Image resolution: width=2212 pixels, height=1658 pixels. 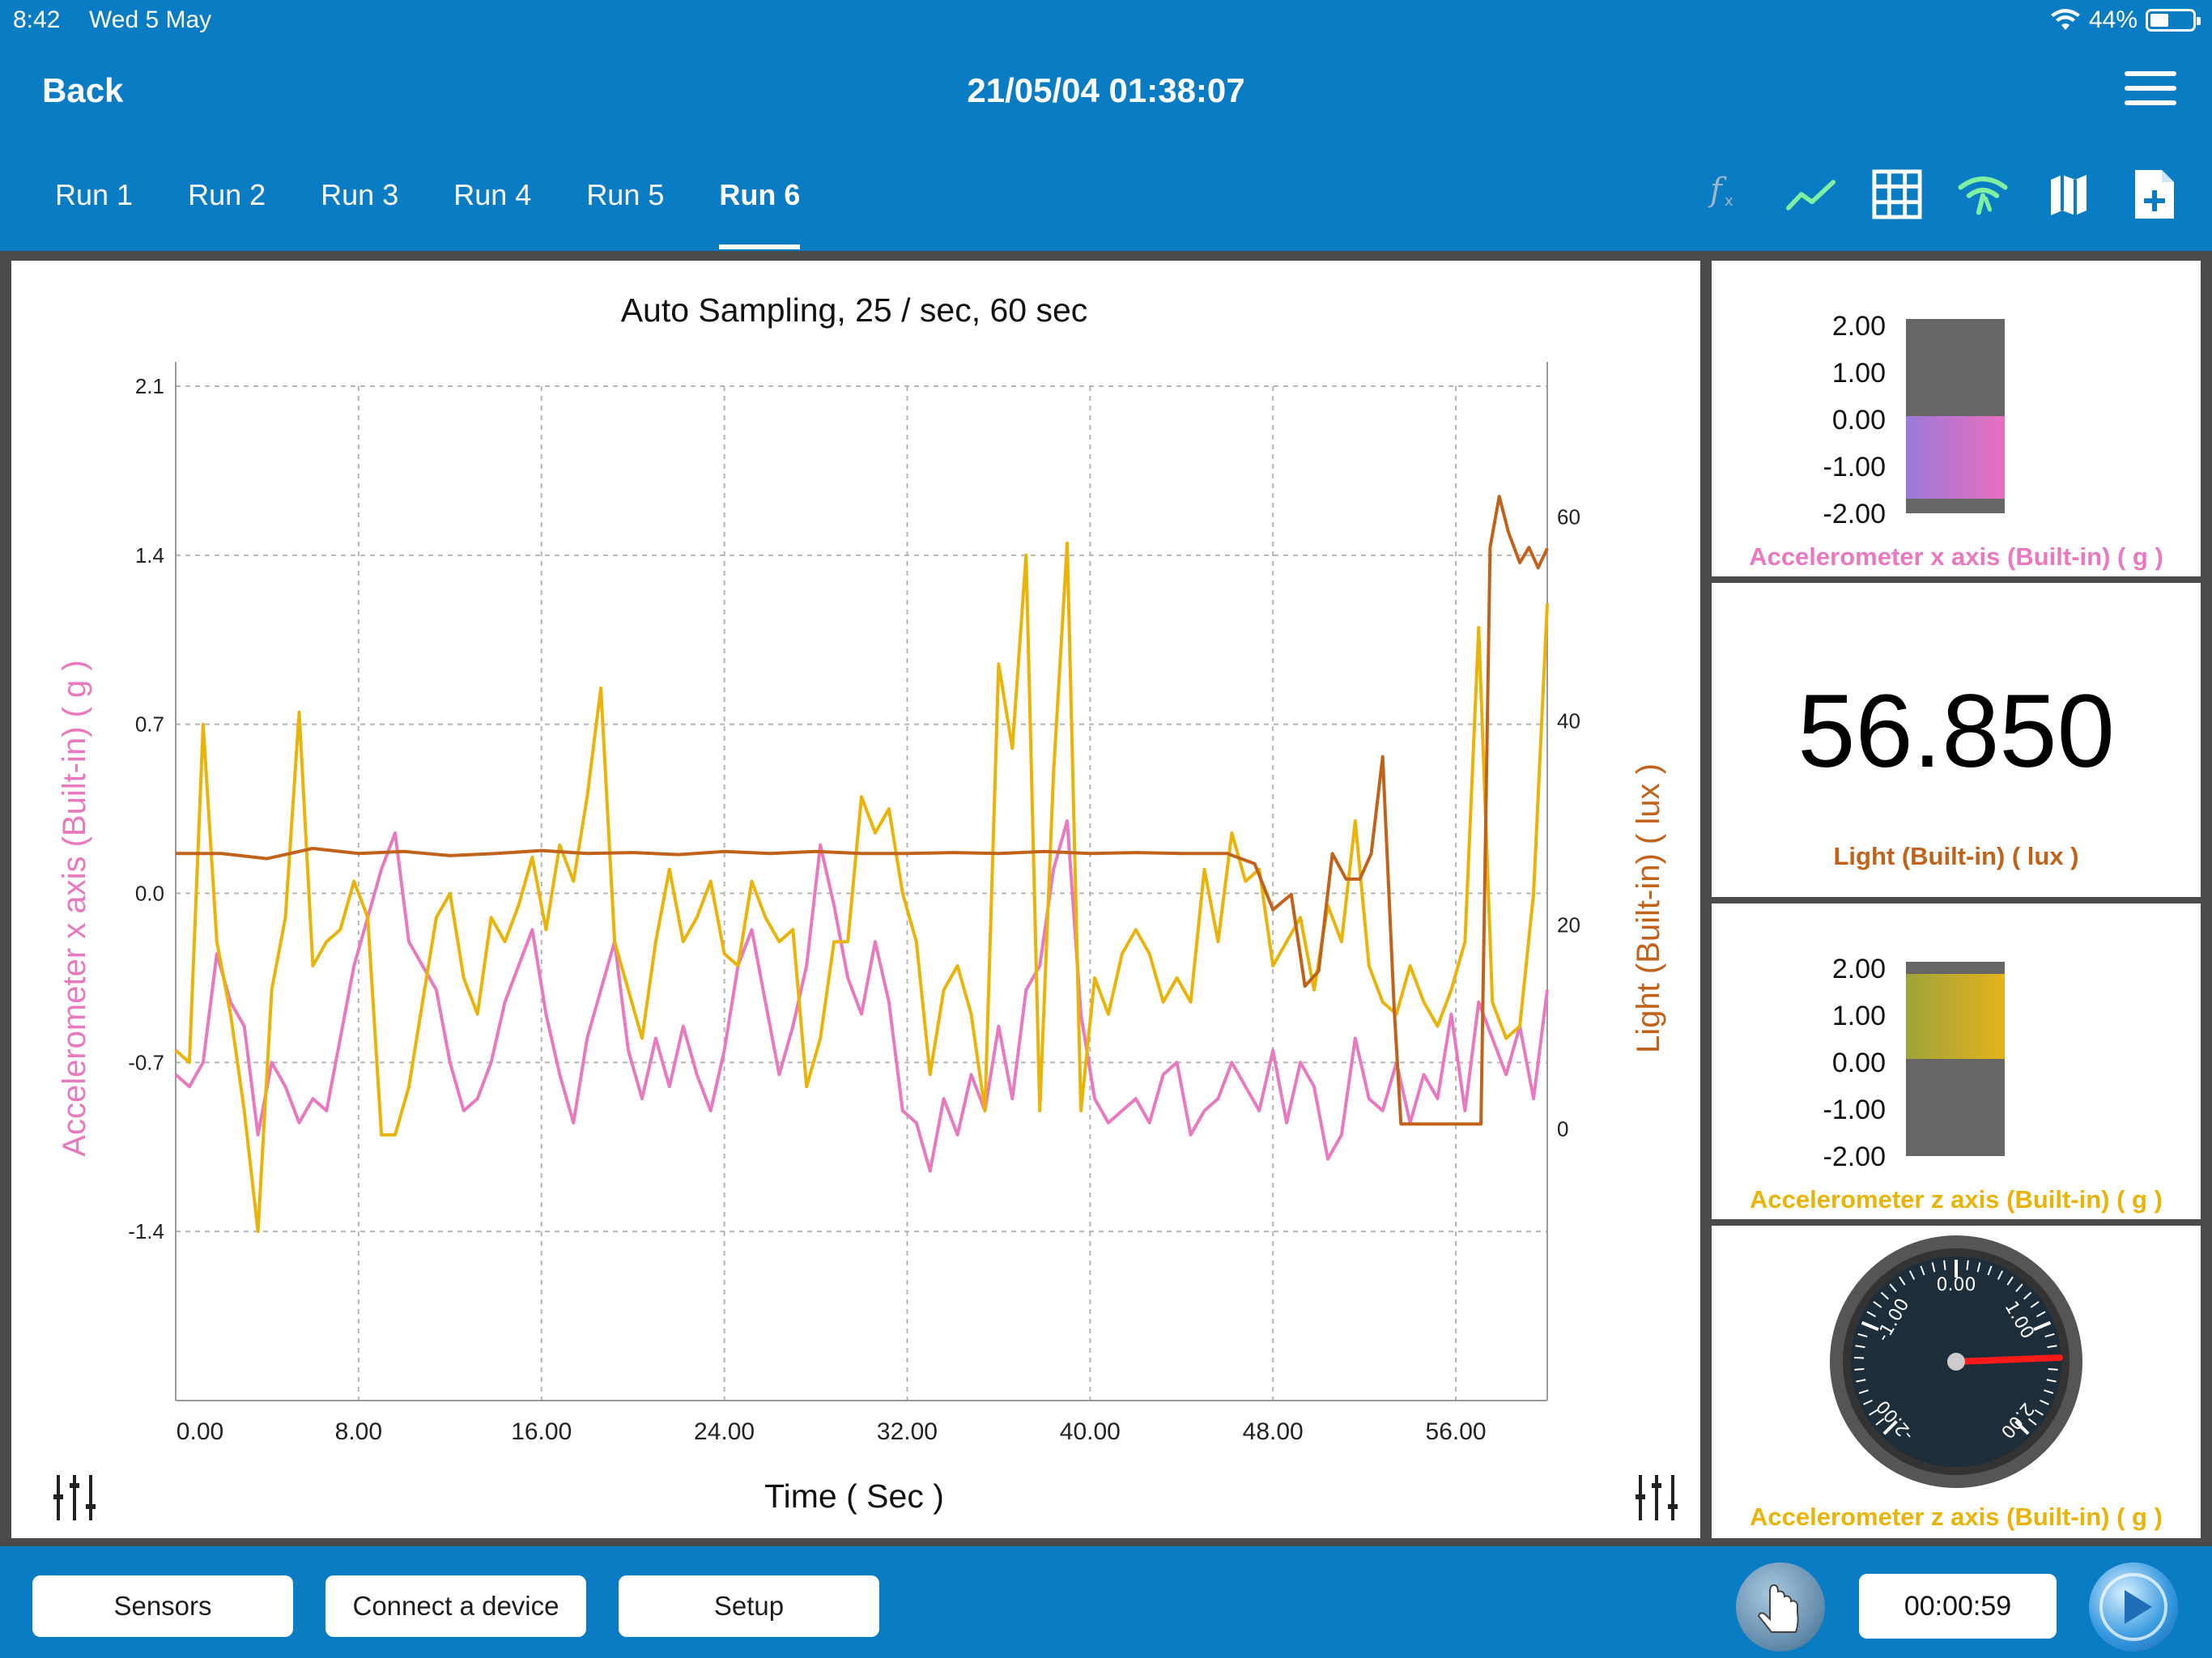 What do you see at coordinates (1569, 925) in the screenshot?
I see `y-right-tick-label: 20` at bounding box center [1569, 925].